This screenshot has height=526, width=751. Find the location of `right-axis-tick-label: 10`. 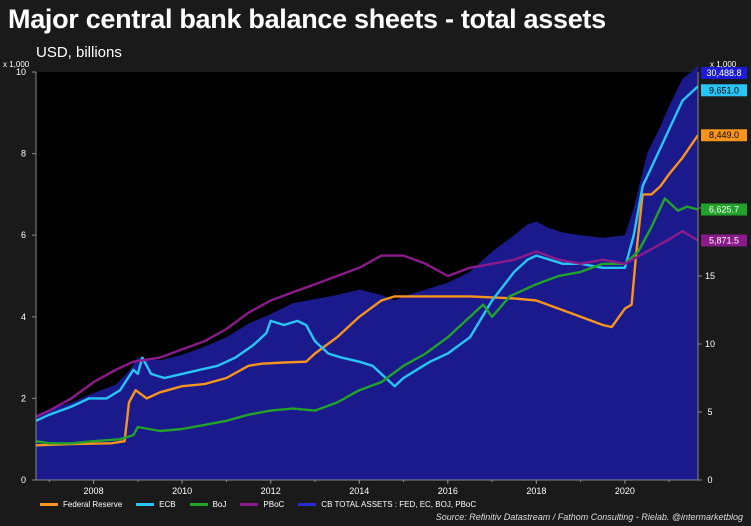

right-axis-tick-label: 10 is located at coordinates (710, 344).